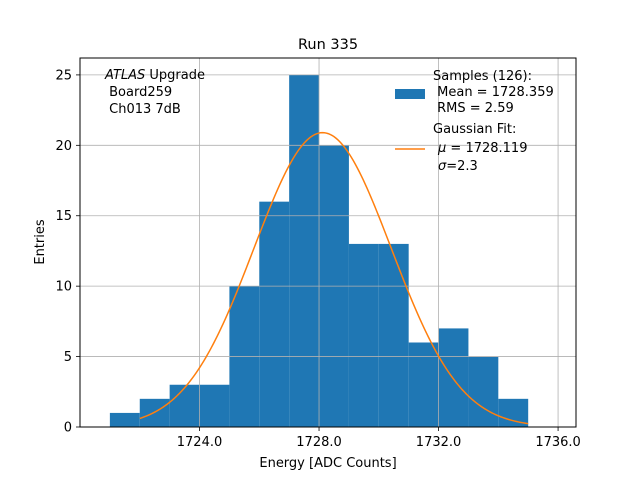  Describe the element at coordinates (319, 442) in the screenshot. I see `x-tick-label: 1728.0` at that location.